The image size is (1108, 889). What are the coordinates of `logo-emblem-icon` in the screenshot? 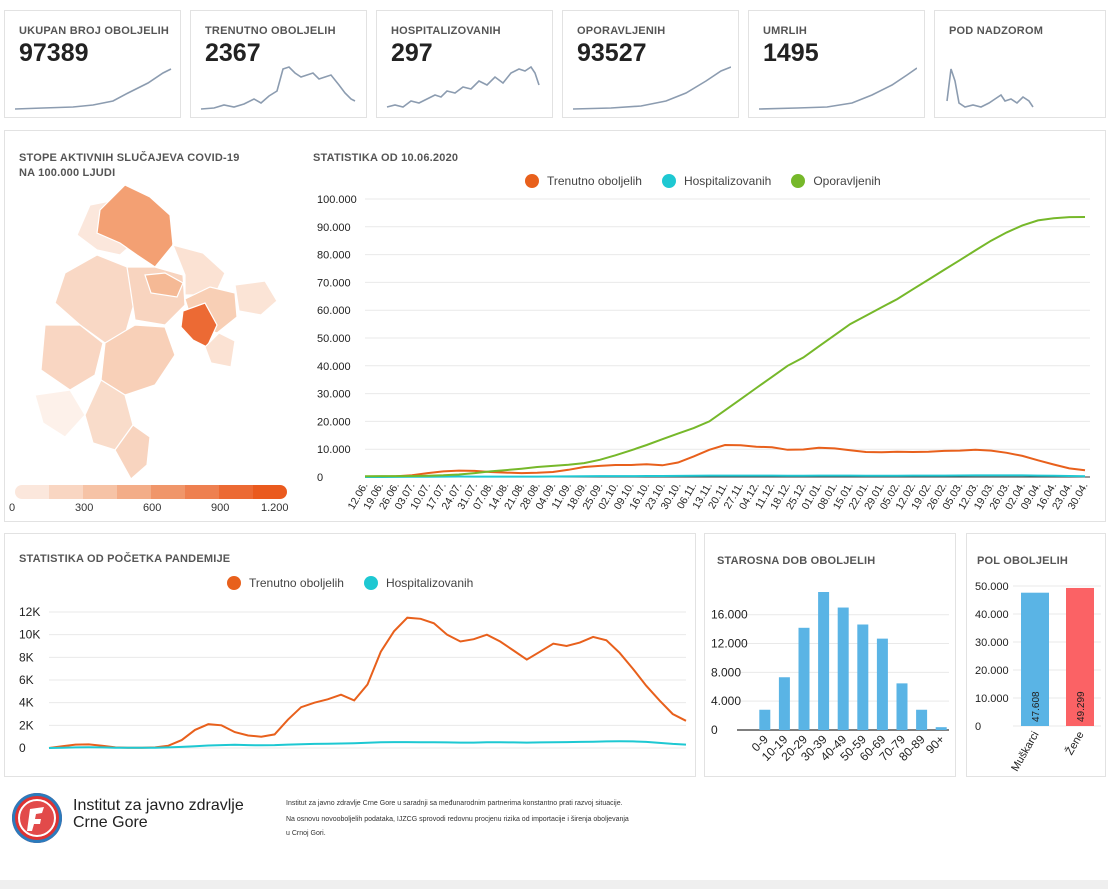 It's located at (37, 818).